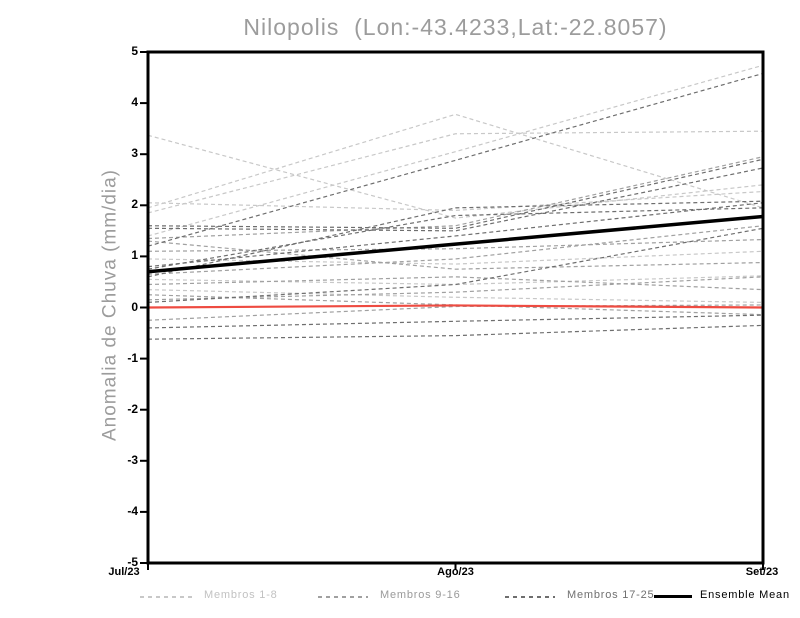  I want to click on y-tick-label: 3, so click(134, 153).